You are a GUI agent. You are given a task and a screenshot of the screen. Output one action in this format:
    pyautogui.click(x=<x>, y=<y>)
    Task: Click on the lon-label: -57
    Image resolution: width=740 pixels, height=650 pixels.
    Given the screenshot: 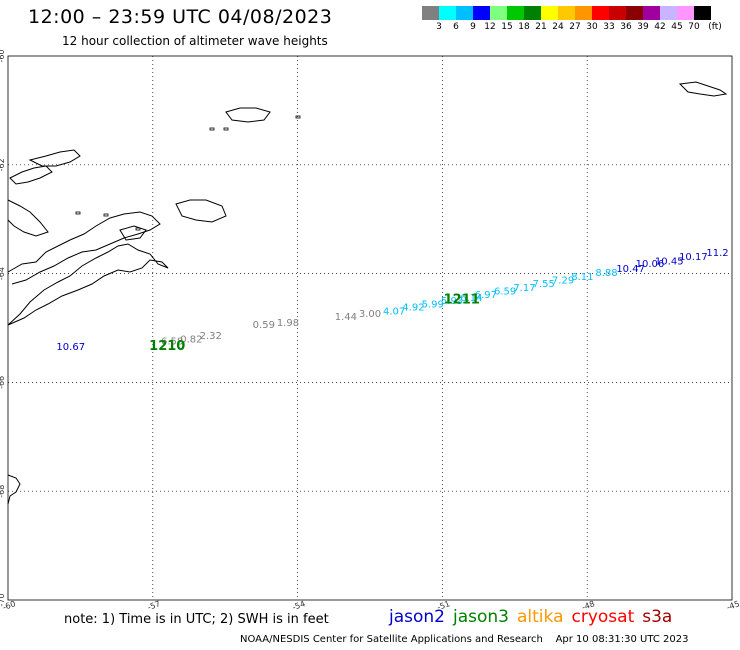 What is the action you would take?
    pyautogui.click(x=153, y=605)
    